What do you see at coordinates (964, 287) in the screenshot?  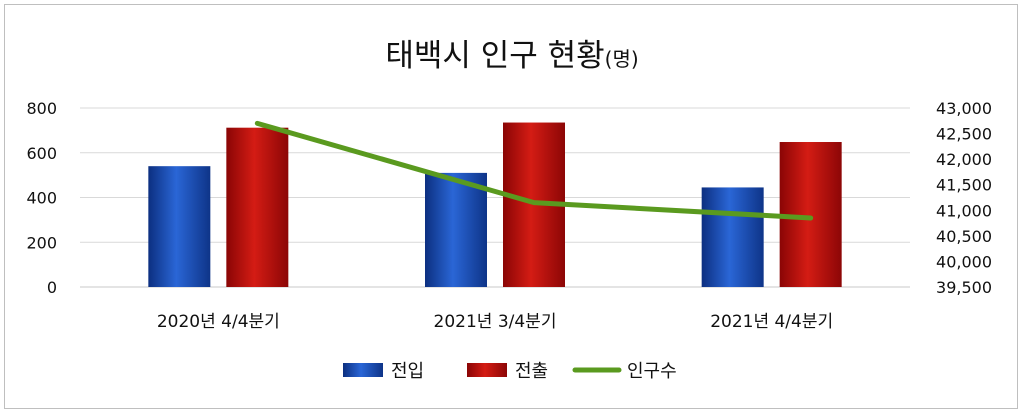 I see `y-right-tick-label: 39,500` at bounding box center [964, 287].